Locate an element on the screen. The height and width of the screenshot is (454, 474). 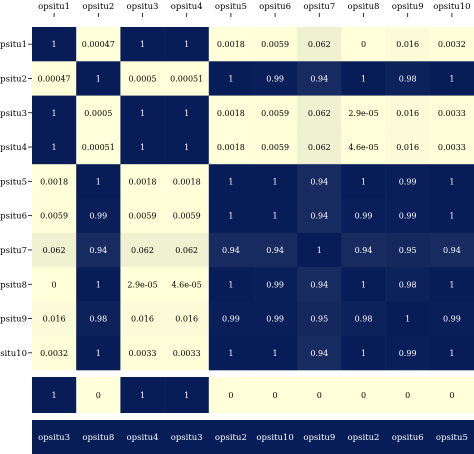
row-label: opsitu5 is located at coordinates (13, 182).